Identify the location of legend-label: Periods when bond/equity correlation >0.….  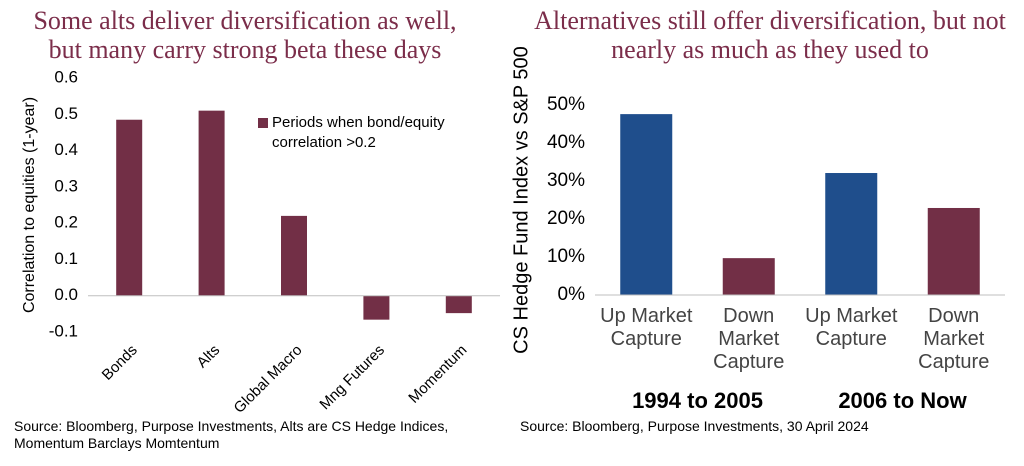
(358, 132).